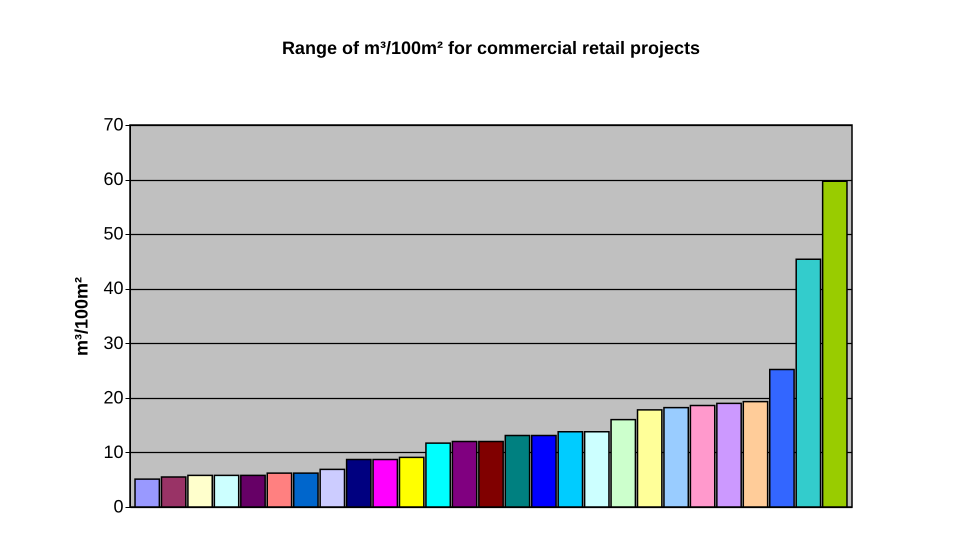  Describe the element at coordinates (118, 506) in the screenshot. I see `y-tick-label: 0` at that location.